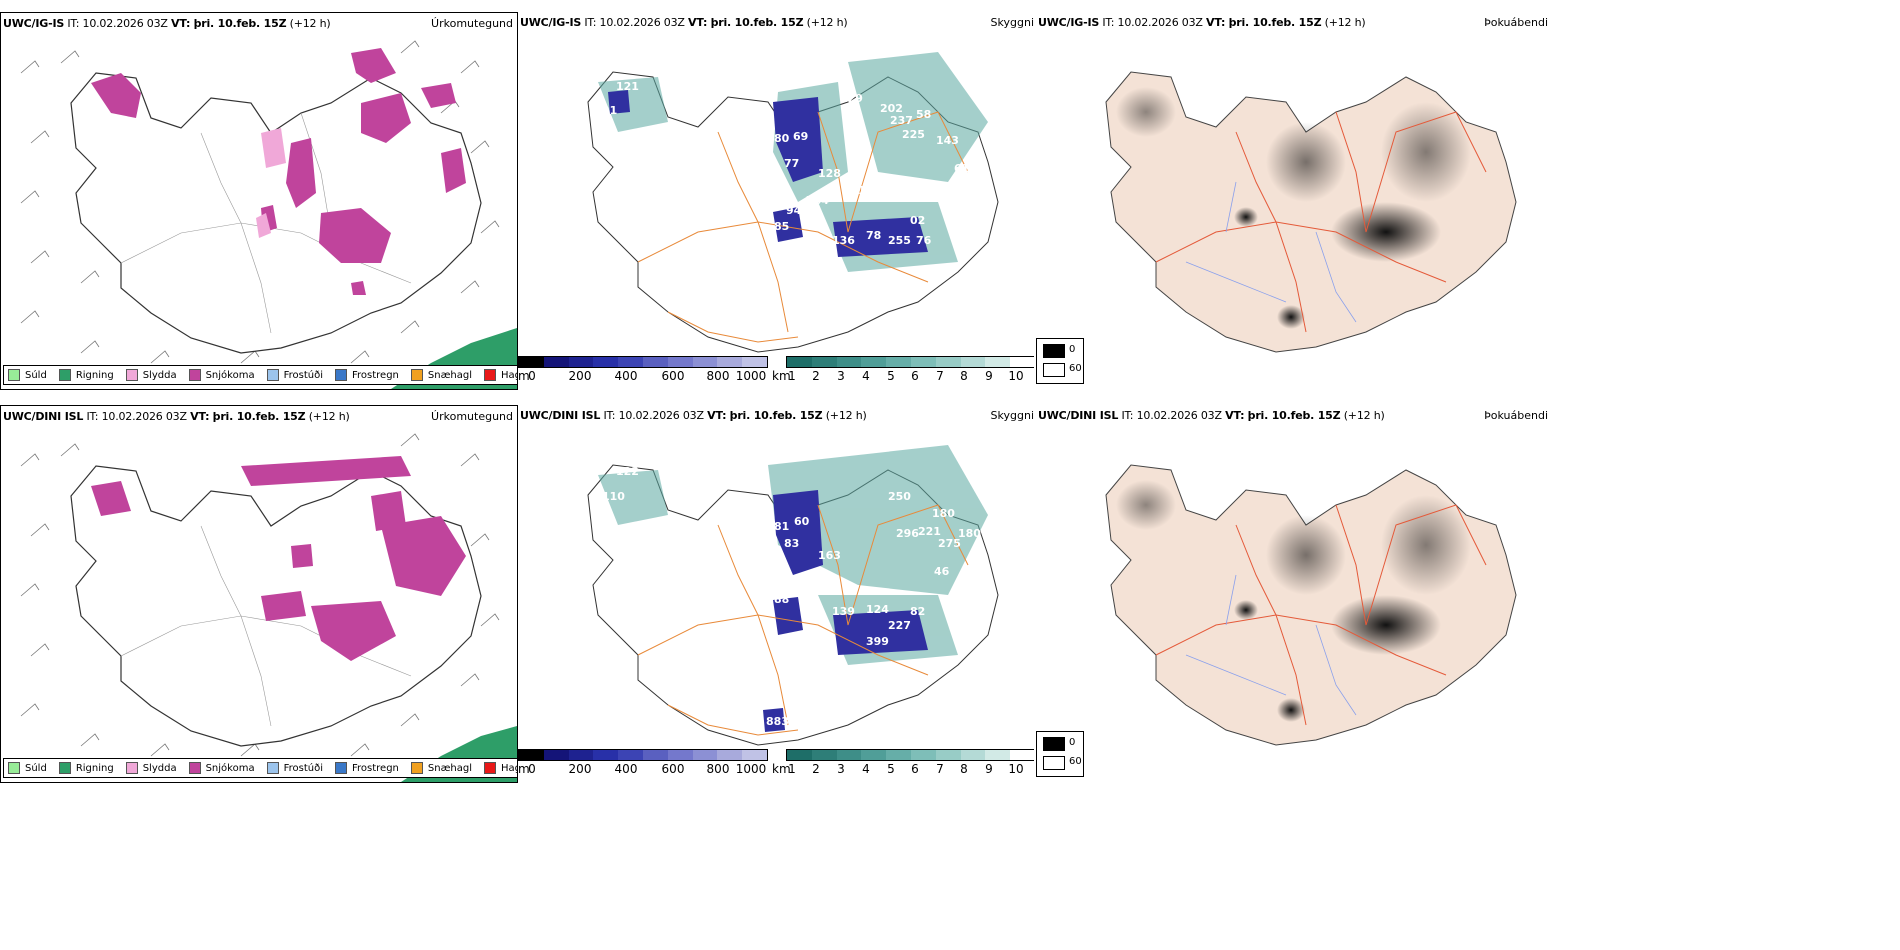 This screenshot has width=1900, height=950. I want to click on tick-label: 4, so click(866, 376).